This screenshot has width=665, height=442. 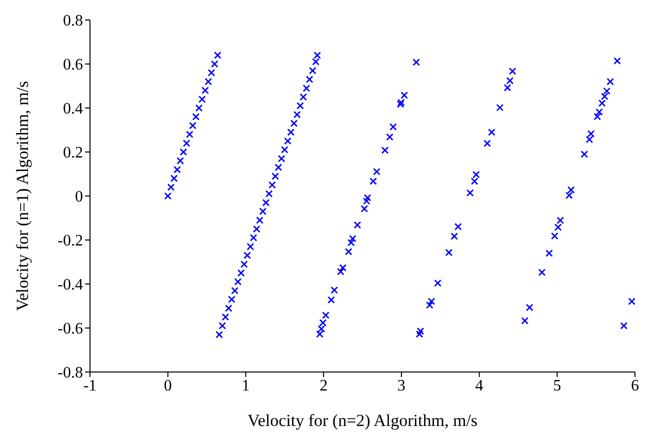 I want to click on x-tick-label: 5, so click(x=557, y=385).